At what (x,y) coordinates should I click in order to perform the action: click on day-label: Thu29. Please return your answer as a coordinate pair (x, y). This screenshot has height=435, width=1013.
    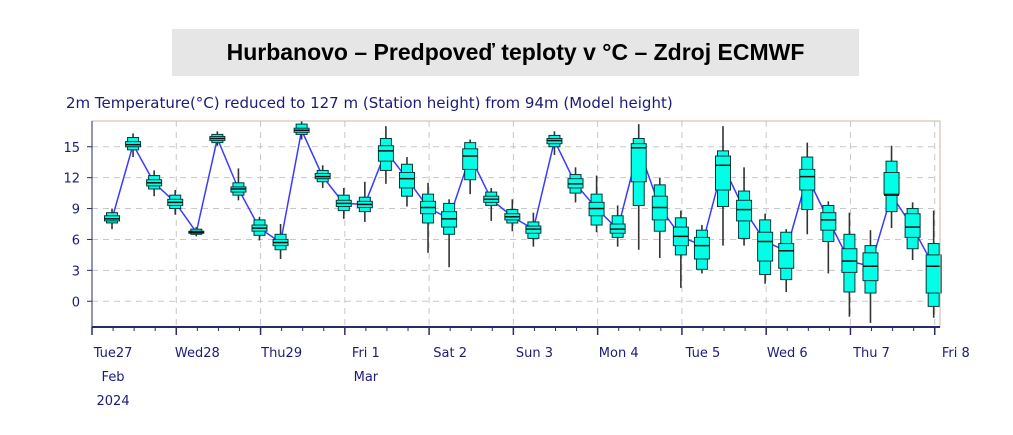
    Looking at the image, I should click on (281, 353).